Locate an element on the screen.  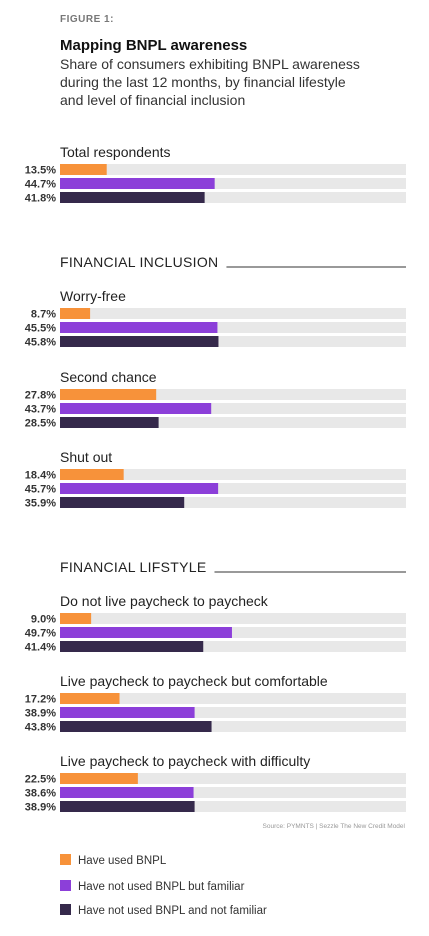
value-label: 43.7% is located at coordinates (40, 410).